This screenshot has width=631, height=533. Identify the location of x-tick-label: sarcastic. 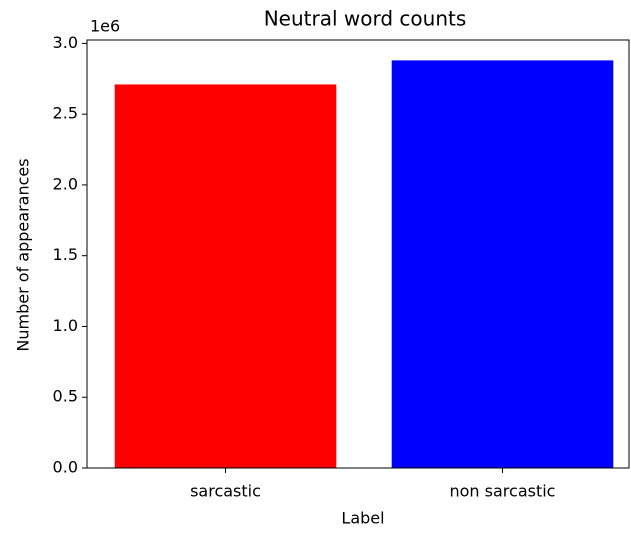
(225, 491).